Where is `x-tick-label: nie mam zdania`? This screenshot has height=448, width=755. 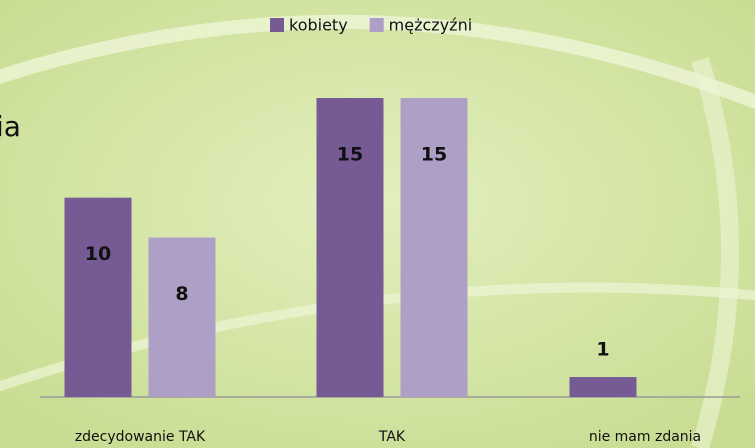
x-tick-label: nie mam zdania is located at coordinates (645, 437).